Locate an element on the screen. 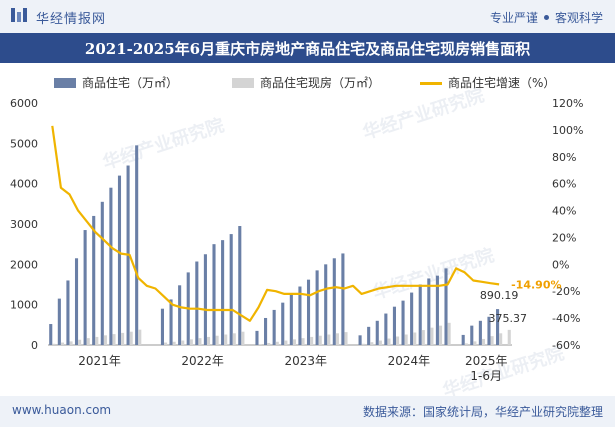  brand-logo-icon is located at coordinates (19, 15).